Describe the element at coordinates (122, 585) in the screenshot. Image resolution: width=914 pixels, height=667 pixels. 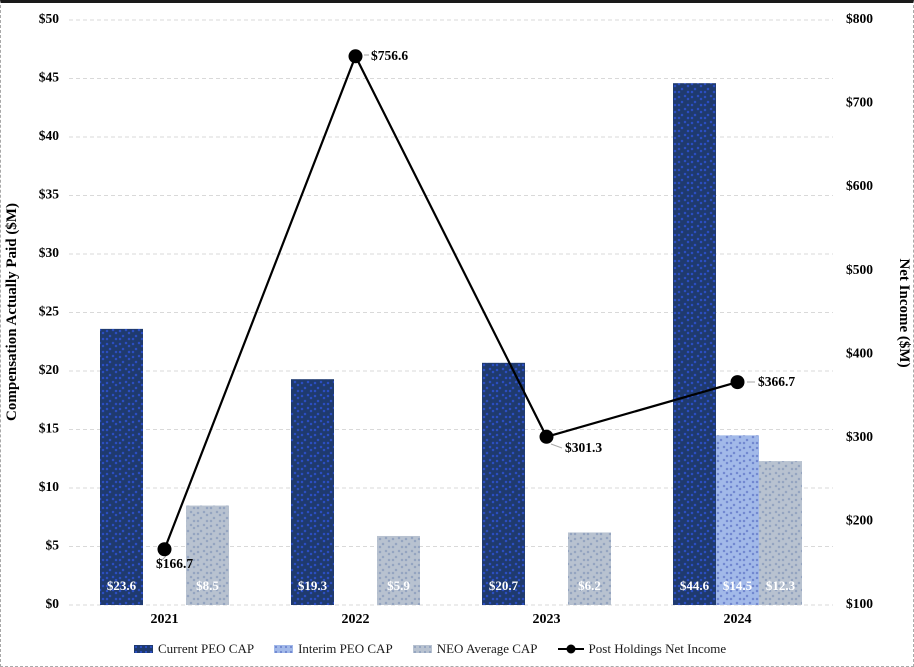
I see `bar-value-label: $23.6` at that location.